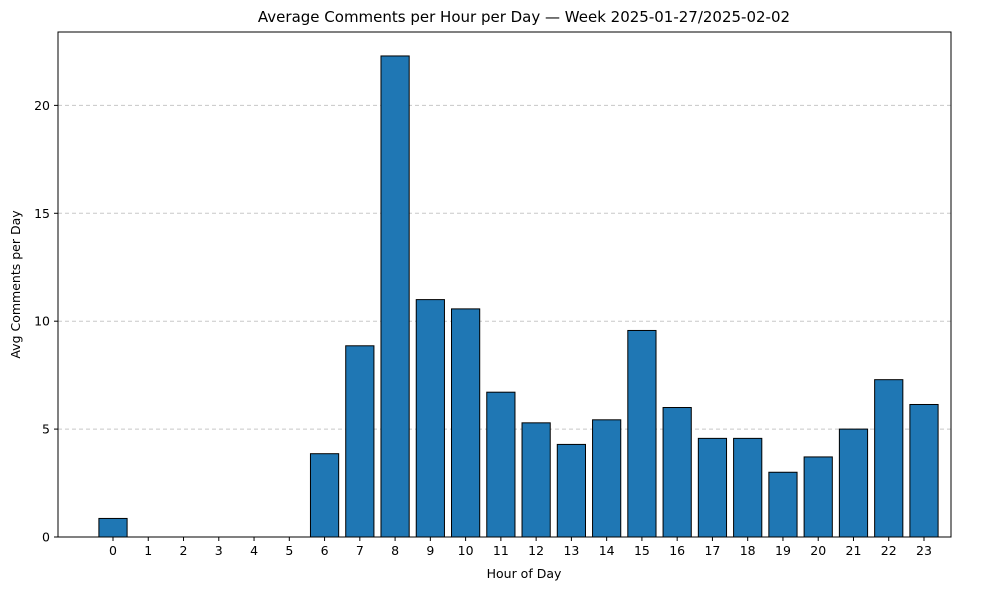 This screenshot has height=590, width=989. What do you see at coordinates (46, 429) in the screenshot?
I see `y-tick-label: 5` at bounding box center [46, 429].